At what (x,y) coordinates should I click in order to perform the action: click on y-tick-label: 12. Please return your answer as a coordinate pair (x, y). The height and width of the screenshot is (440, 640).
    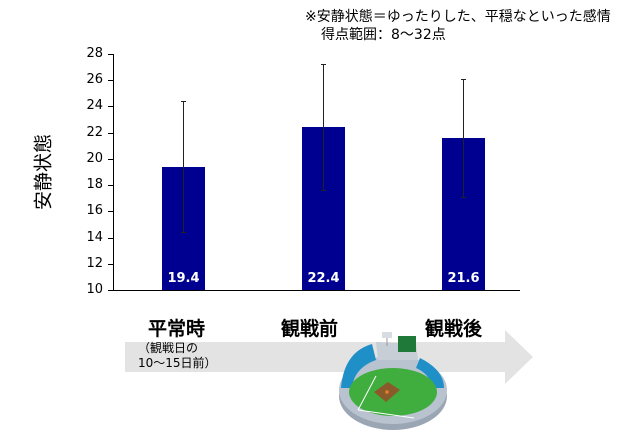
    Looking at the image, I should click on (94, 263).